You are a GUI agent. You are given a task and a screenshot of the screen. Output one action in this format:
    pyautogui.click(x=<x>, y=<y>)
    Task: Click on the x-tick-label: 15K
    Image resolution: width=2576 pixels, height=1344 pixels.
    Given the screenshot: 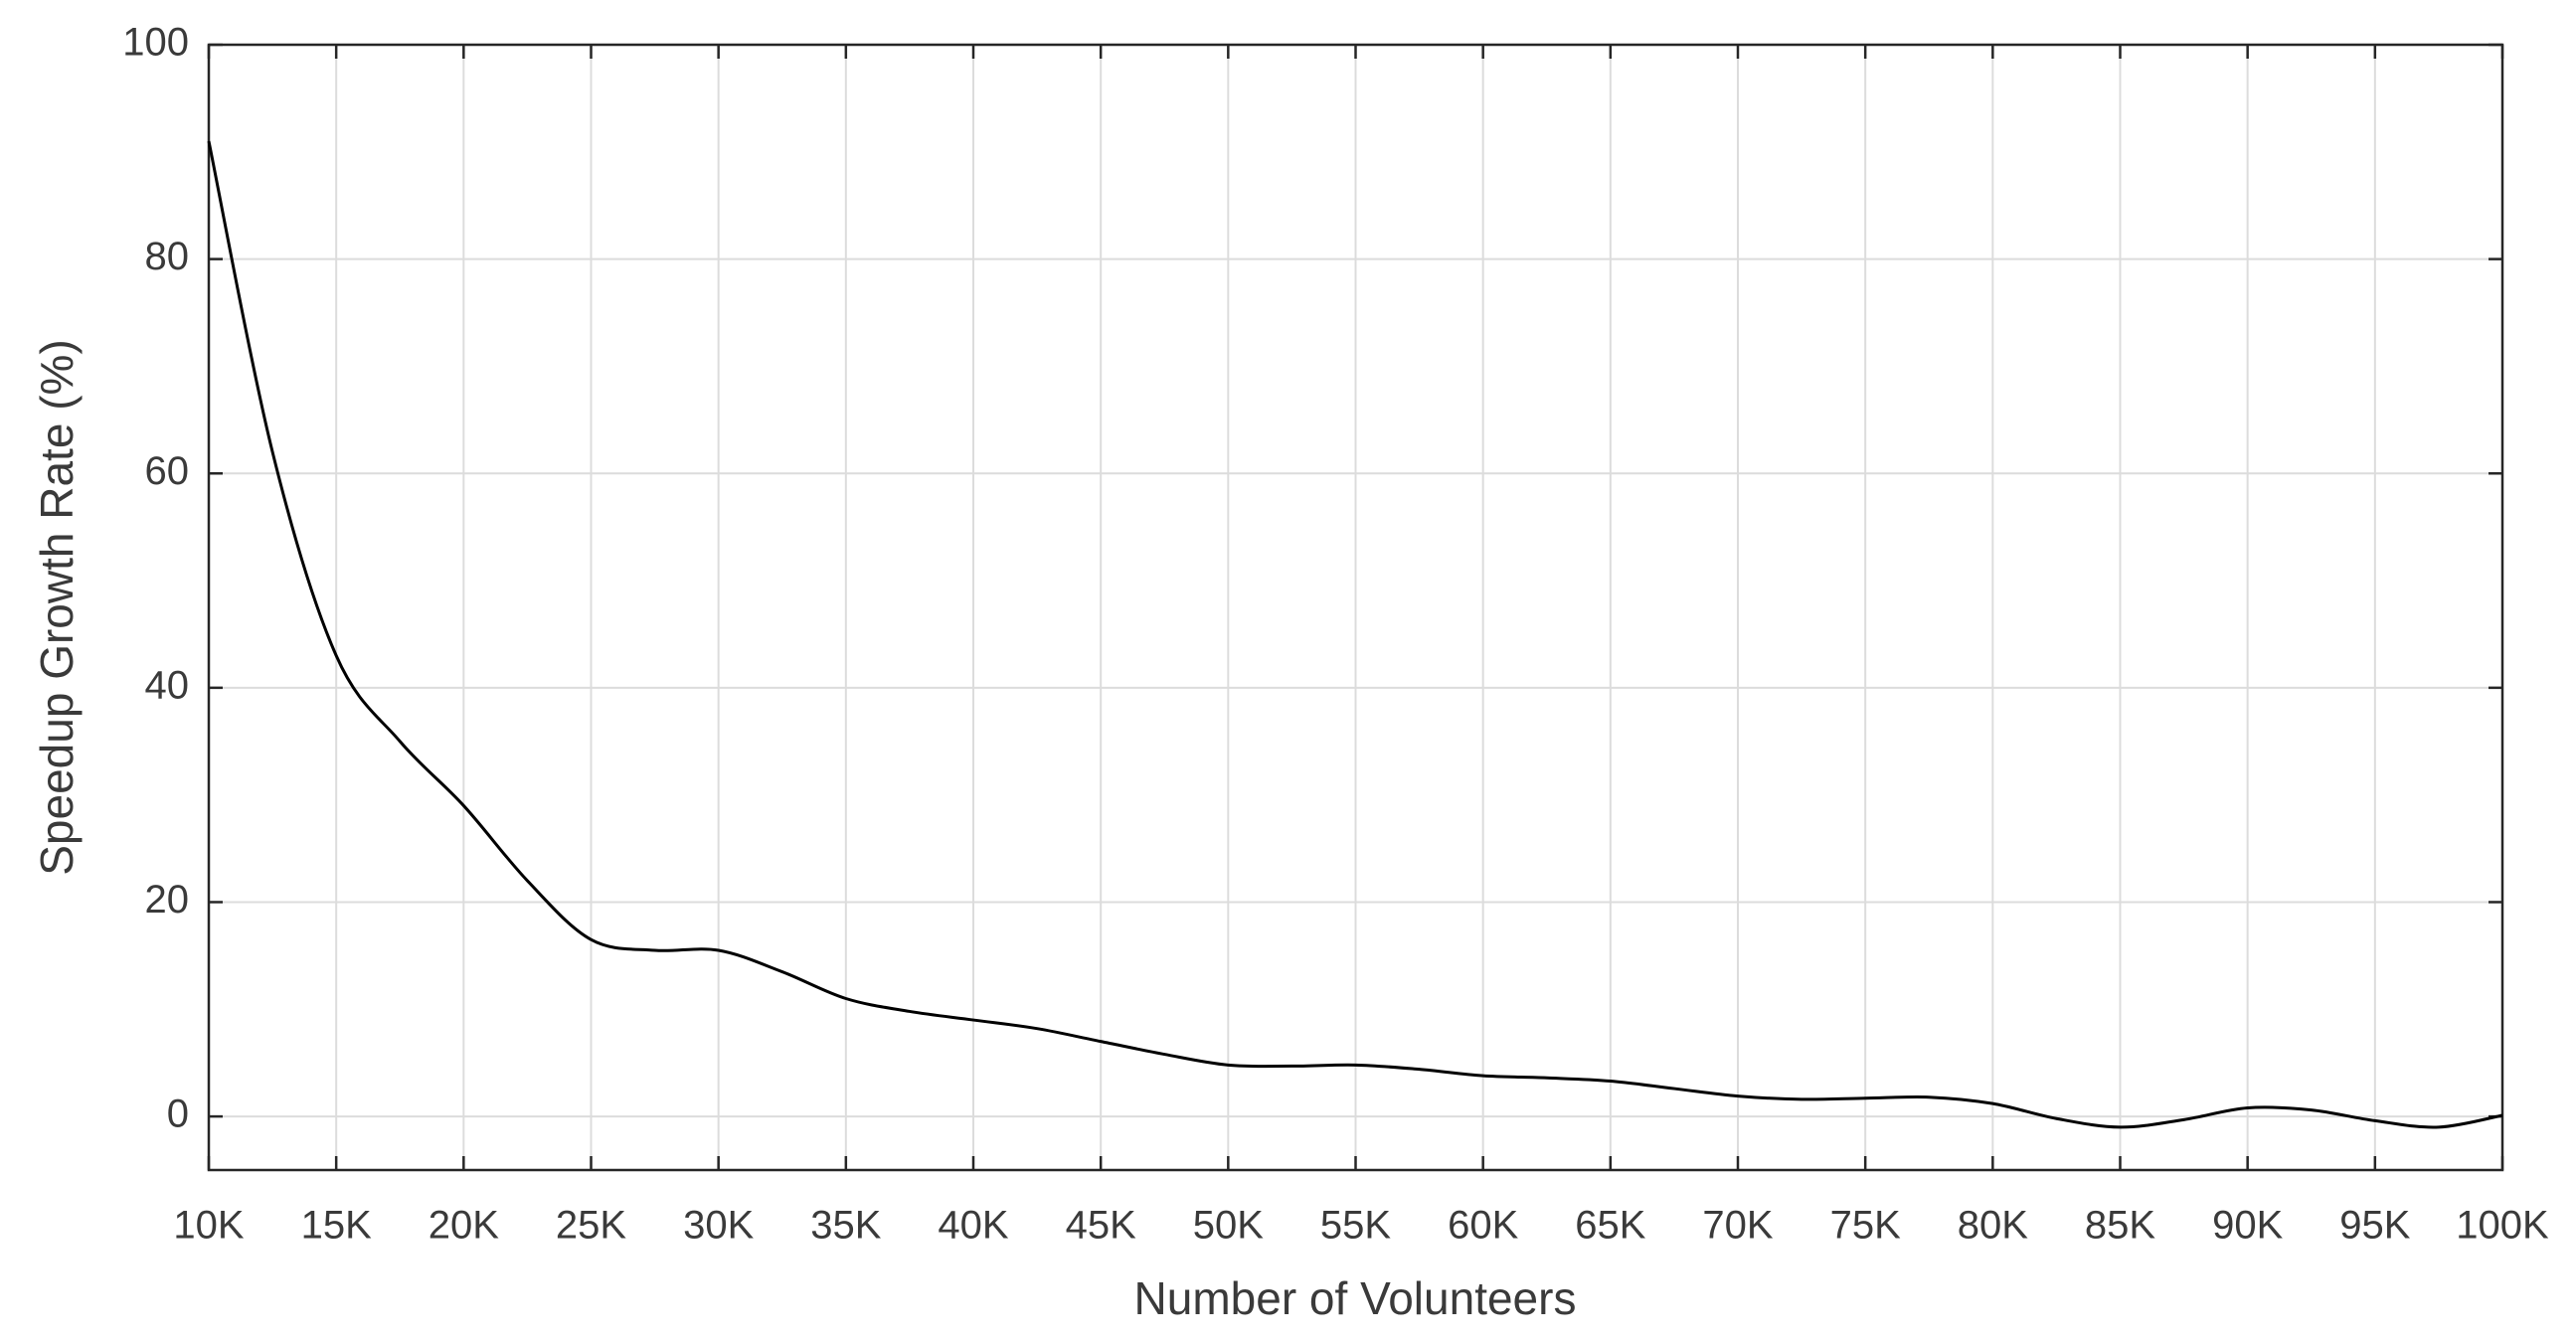 What is the action you would take?
    pyautogui.click(x=336, y=1226)
    